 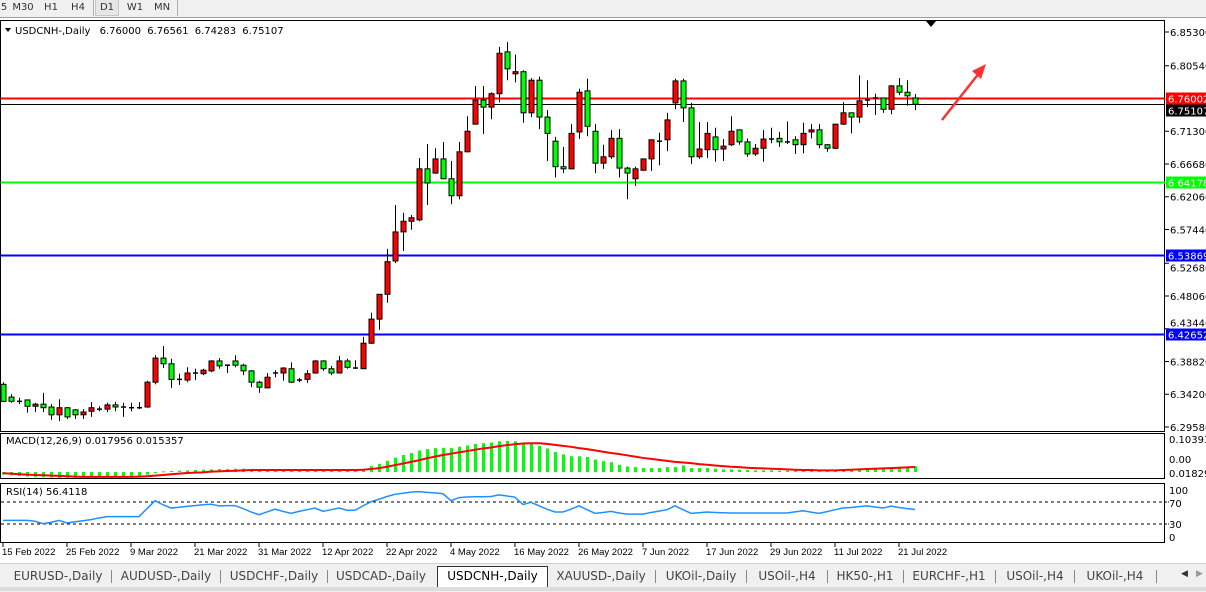 What do you see at coordinates (459, 507) in the screenshot?
I see `rsi-line` at bounding box center [459, 507].